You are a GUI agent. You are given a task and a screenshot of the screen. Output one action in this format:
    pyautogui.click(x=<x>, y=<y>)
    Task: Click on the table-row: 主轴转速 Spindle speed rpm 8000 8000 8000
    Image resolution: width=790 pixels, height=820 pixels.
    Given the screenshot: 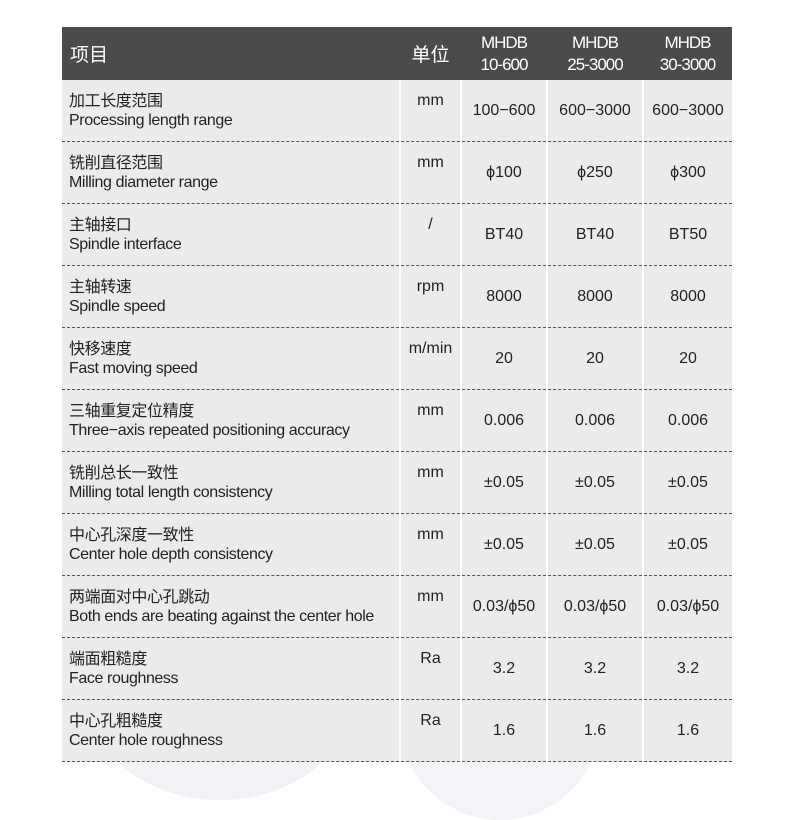 What is the action you would take?
    pyautogui.click(x=397, y=296)
    